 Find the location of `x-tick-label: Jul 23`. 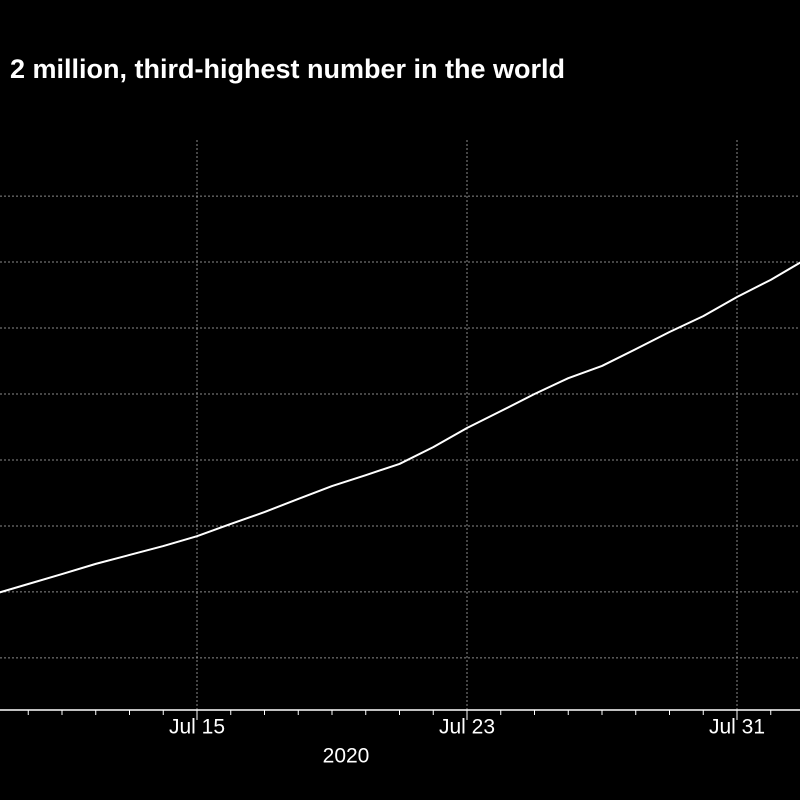

x-tick-label: Jul 23 is located at coordinates (467, 727).